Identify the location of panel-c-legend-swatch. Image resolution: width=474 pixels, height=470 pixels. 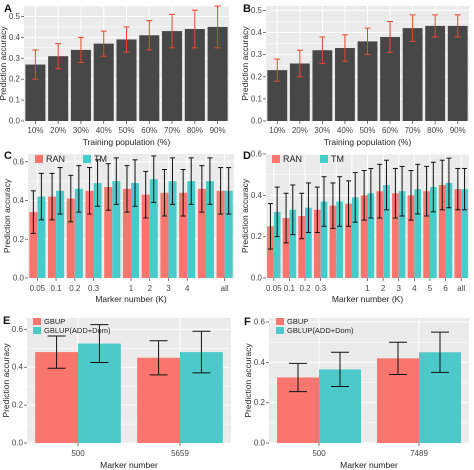
(39, 159).